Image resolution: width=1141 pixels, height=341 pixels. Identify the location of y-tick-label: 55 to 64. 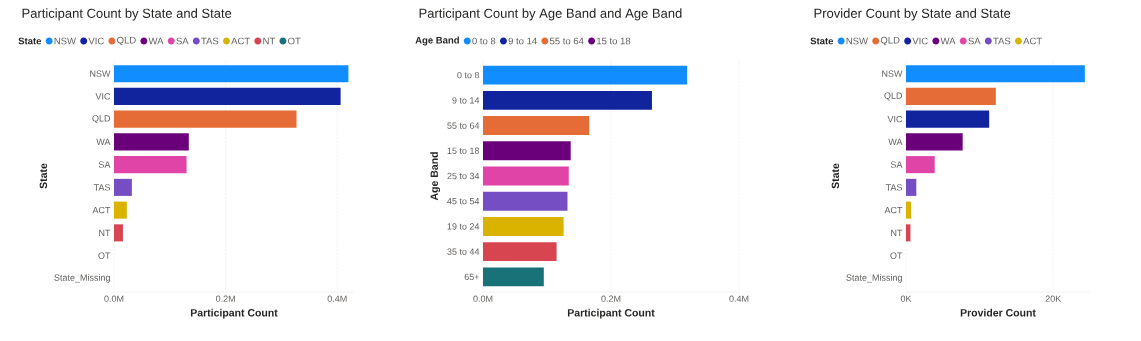
(463, 125).